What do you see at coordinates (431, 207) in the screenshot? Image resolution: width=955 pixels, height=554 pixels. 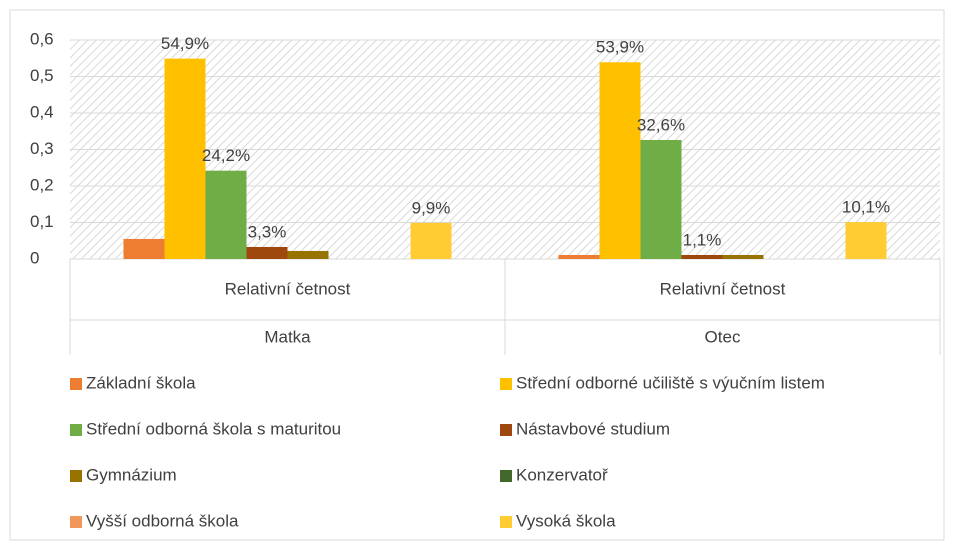 I see `data-label: 9,9%` at bounding box center [431, 207].